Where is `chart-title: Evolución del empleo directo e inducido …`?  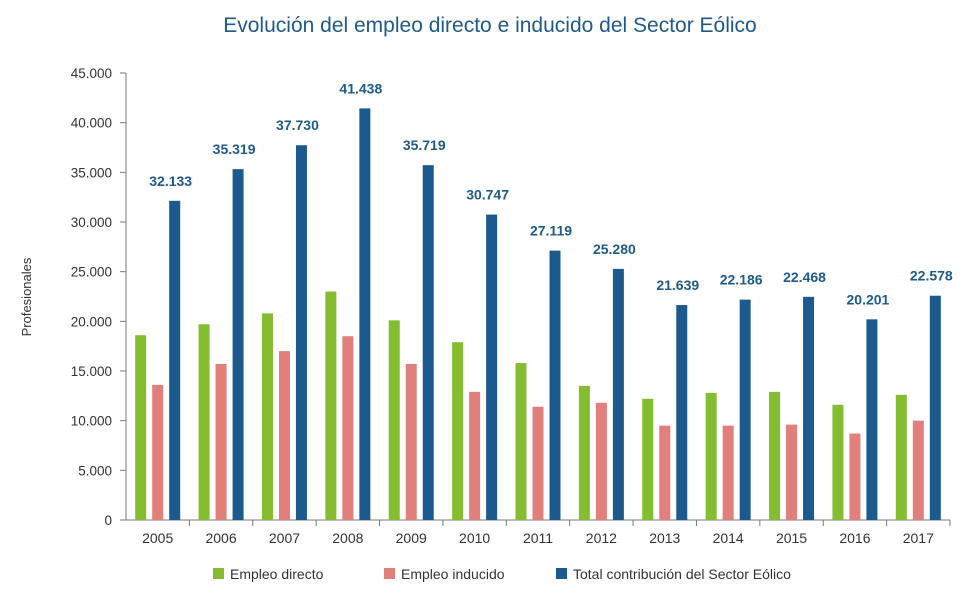 chart-title: Evolución del empleo directo e inducido … is located at coordinates (490, 25).